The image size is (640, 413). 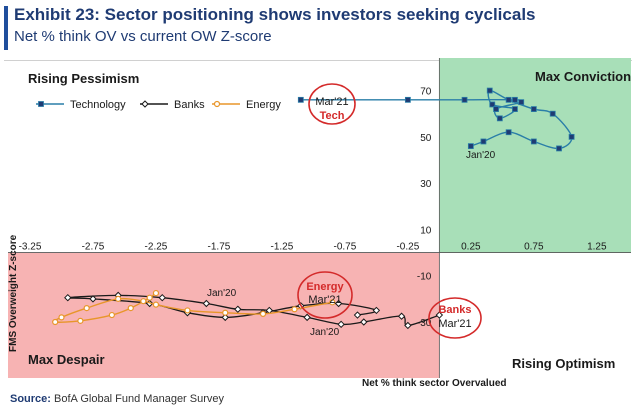 I want to click on y-tick-label: 70, so click(x=426, y=92).